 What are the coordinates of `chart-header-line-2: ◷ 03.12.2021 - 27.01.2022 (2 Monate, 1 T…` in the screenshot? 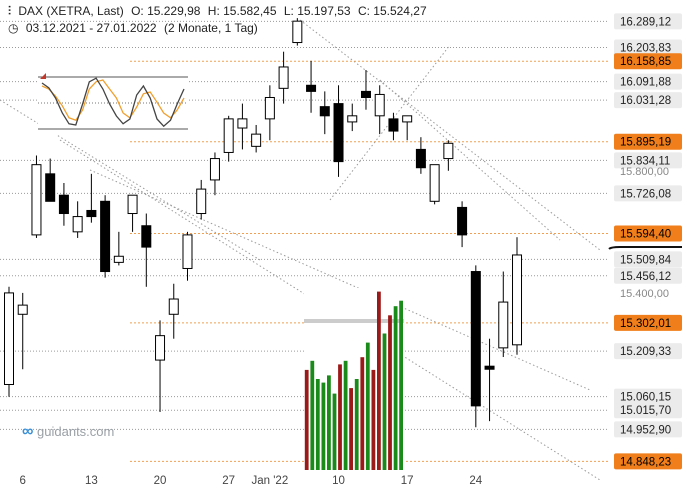 It's located at (135, 28).